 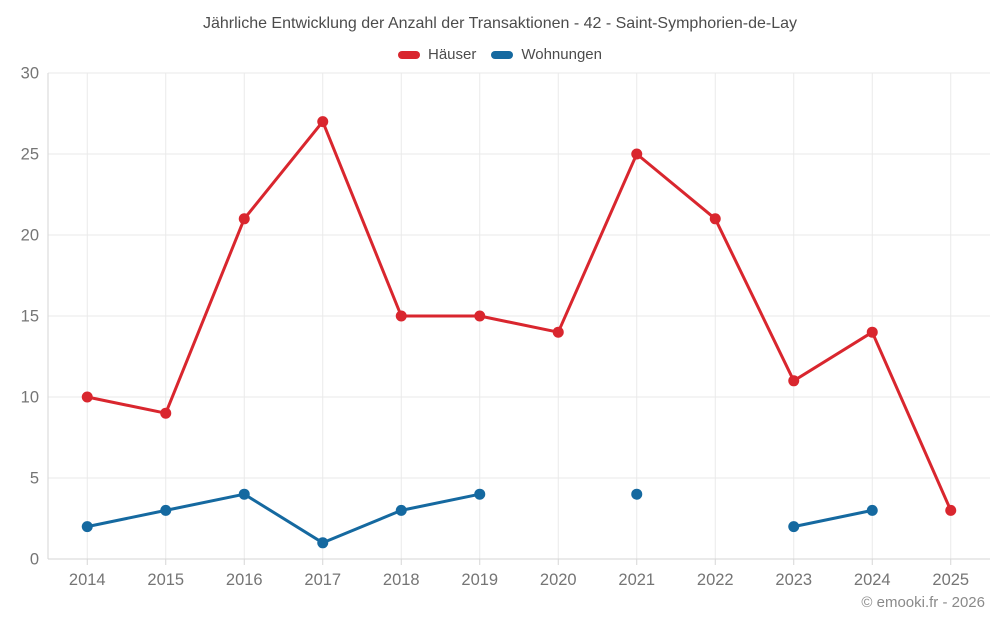 What do you see at coordinates (87, 397) in the screenshot?
I see `data-point-häuser-2014` at bounding box center [87, 397].